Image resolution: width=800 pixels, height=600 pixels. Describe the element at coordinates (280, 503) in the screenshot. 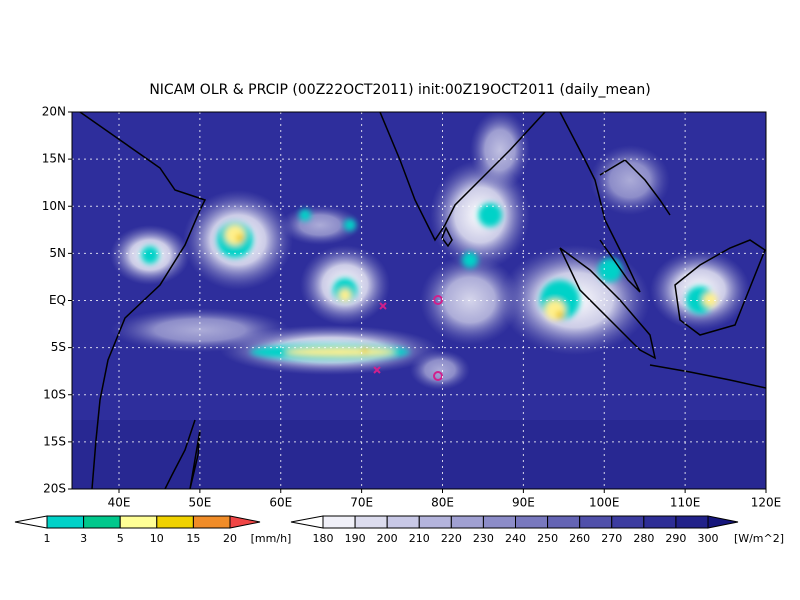

I see `lon-label: 60E` at that location.